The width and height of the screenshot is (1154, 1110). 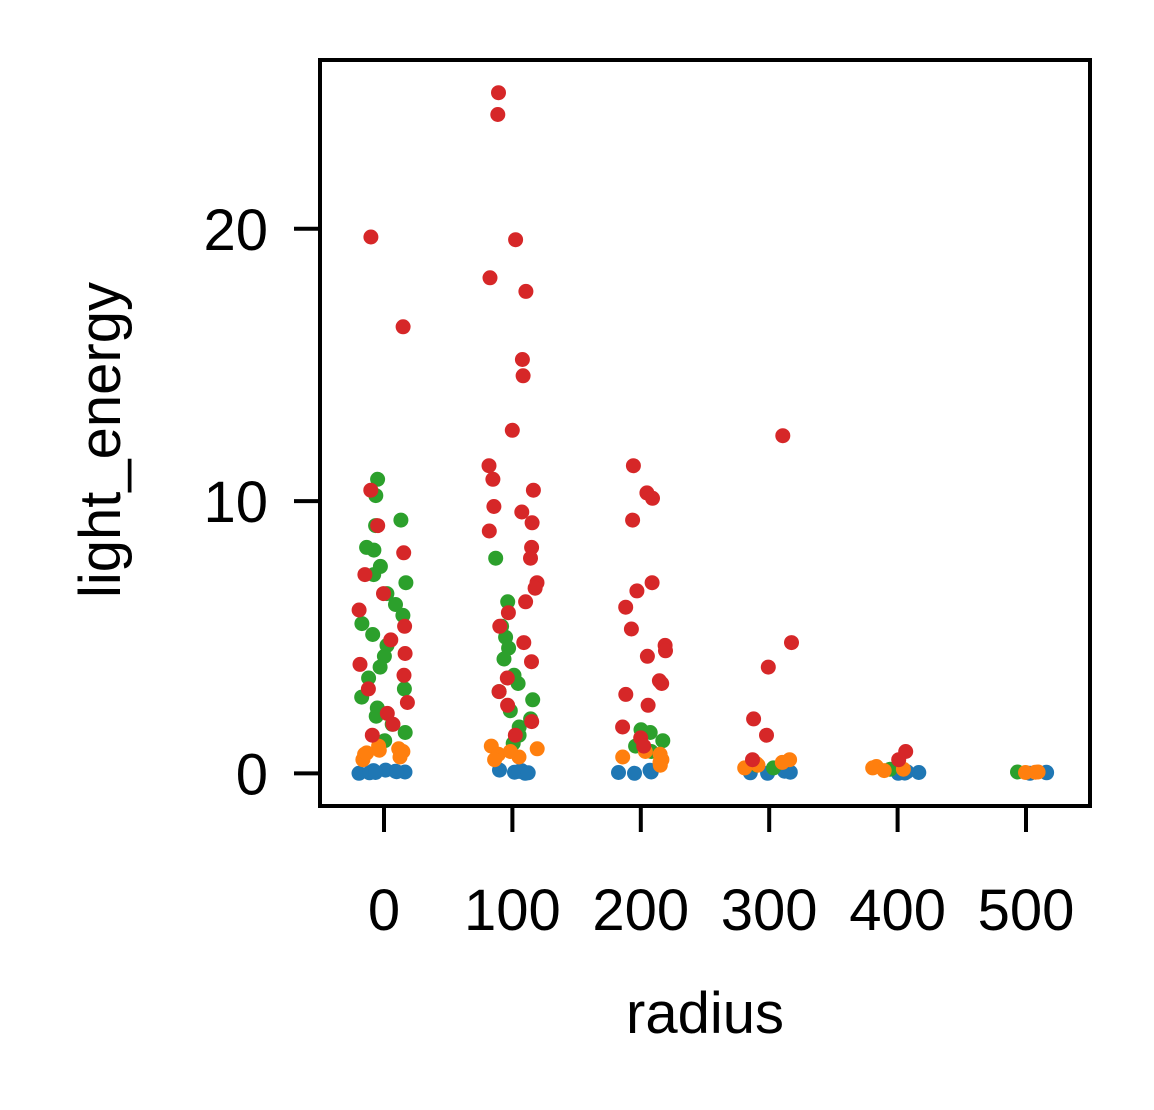 What do you see at coordinates (384, 910) in the screenshot?
I see `x-tick-label: 0` at bounding box center [384, 910].